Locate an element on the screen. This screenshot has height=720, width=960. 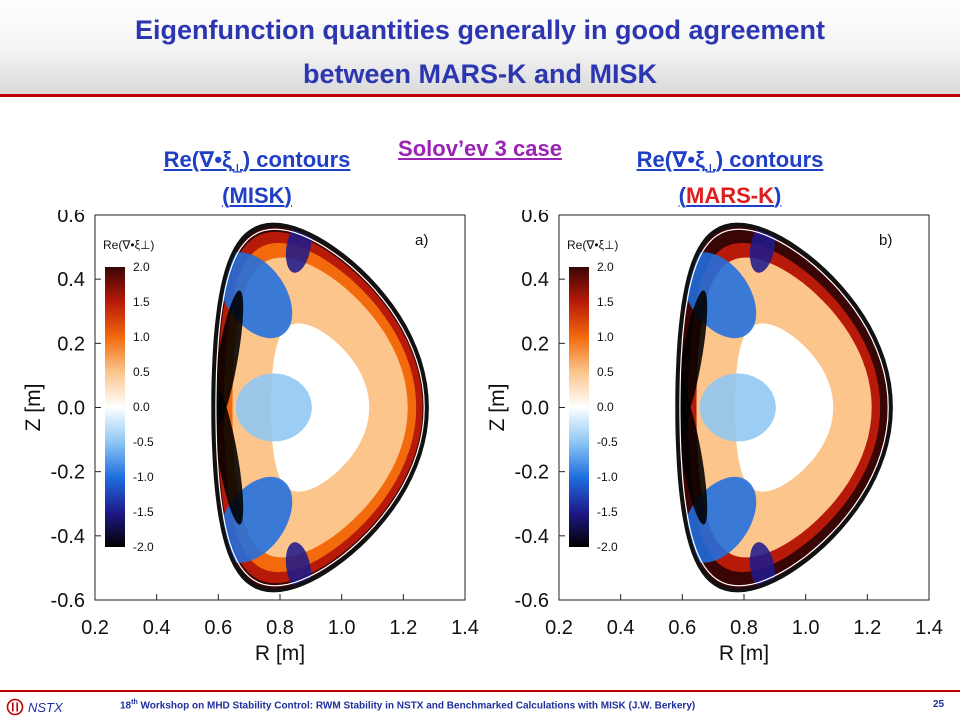
caption-right-code: MARS-K is located at coordinates (730, 196).